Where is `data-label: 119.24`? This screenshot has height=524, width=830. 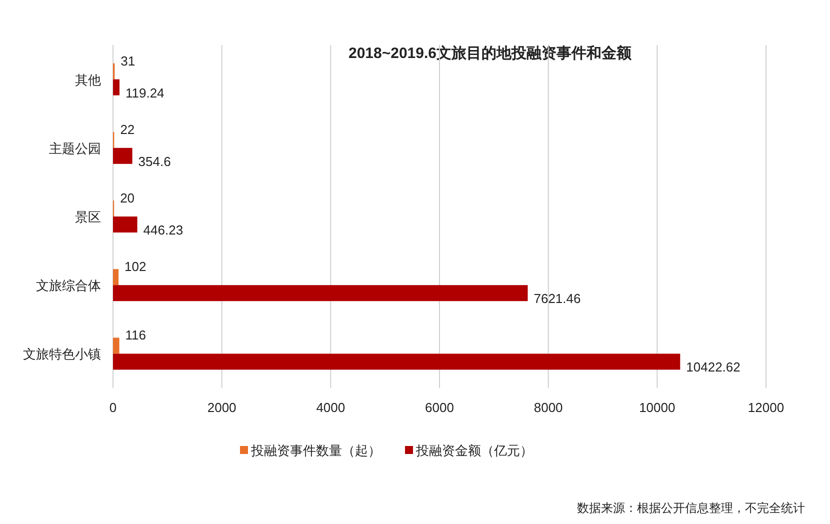
data-label: 119.24 is located at coordinates (144, 92).